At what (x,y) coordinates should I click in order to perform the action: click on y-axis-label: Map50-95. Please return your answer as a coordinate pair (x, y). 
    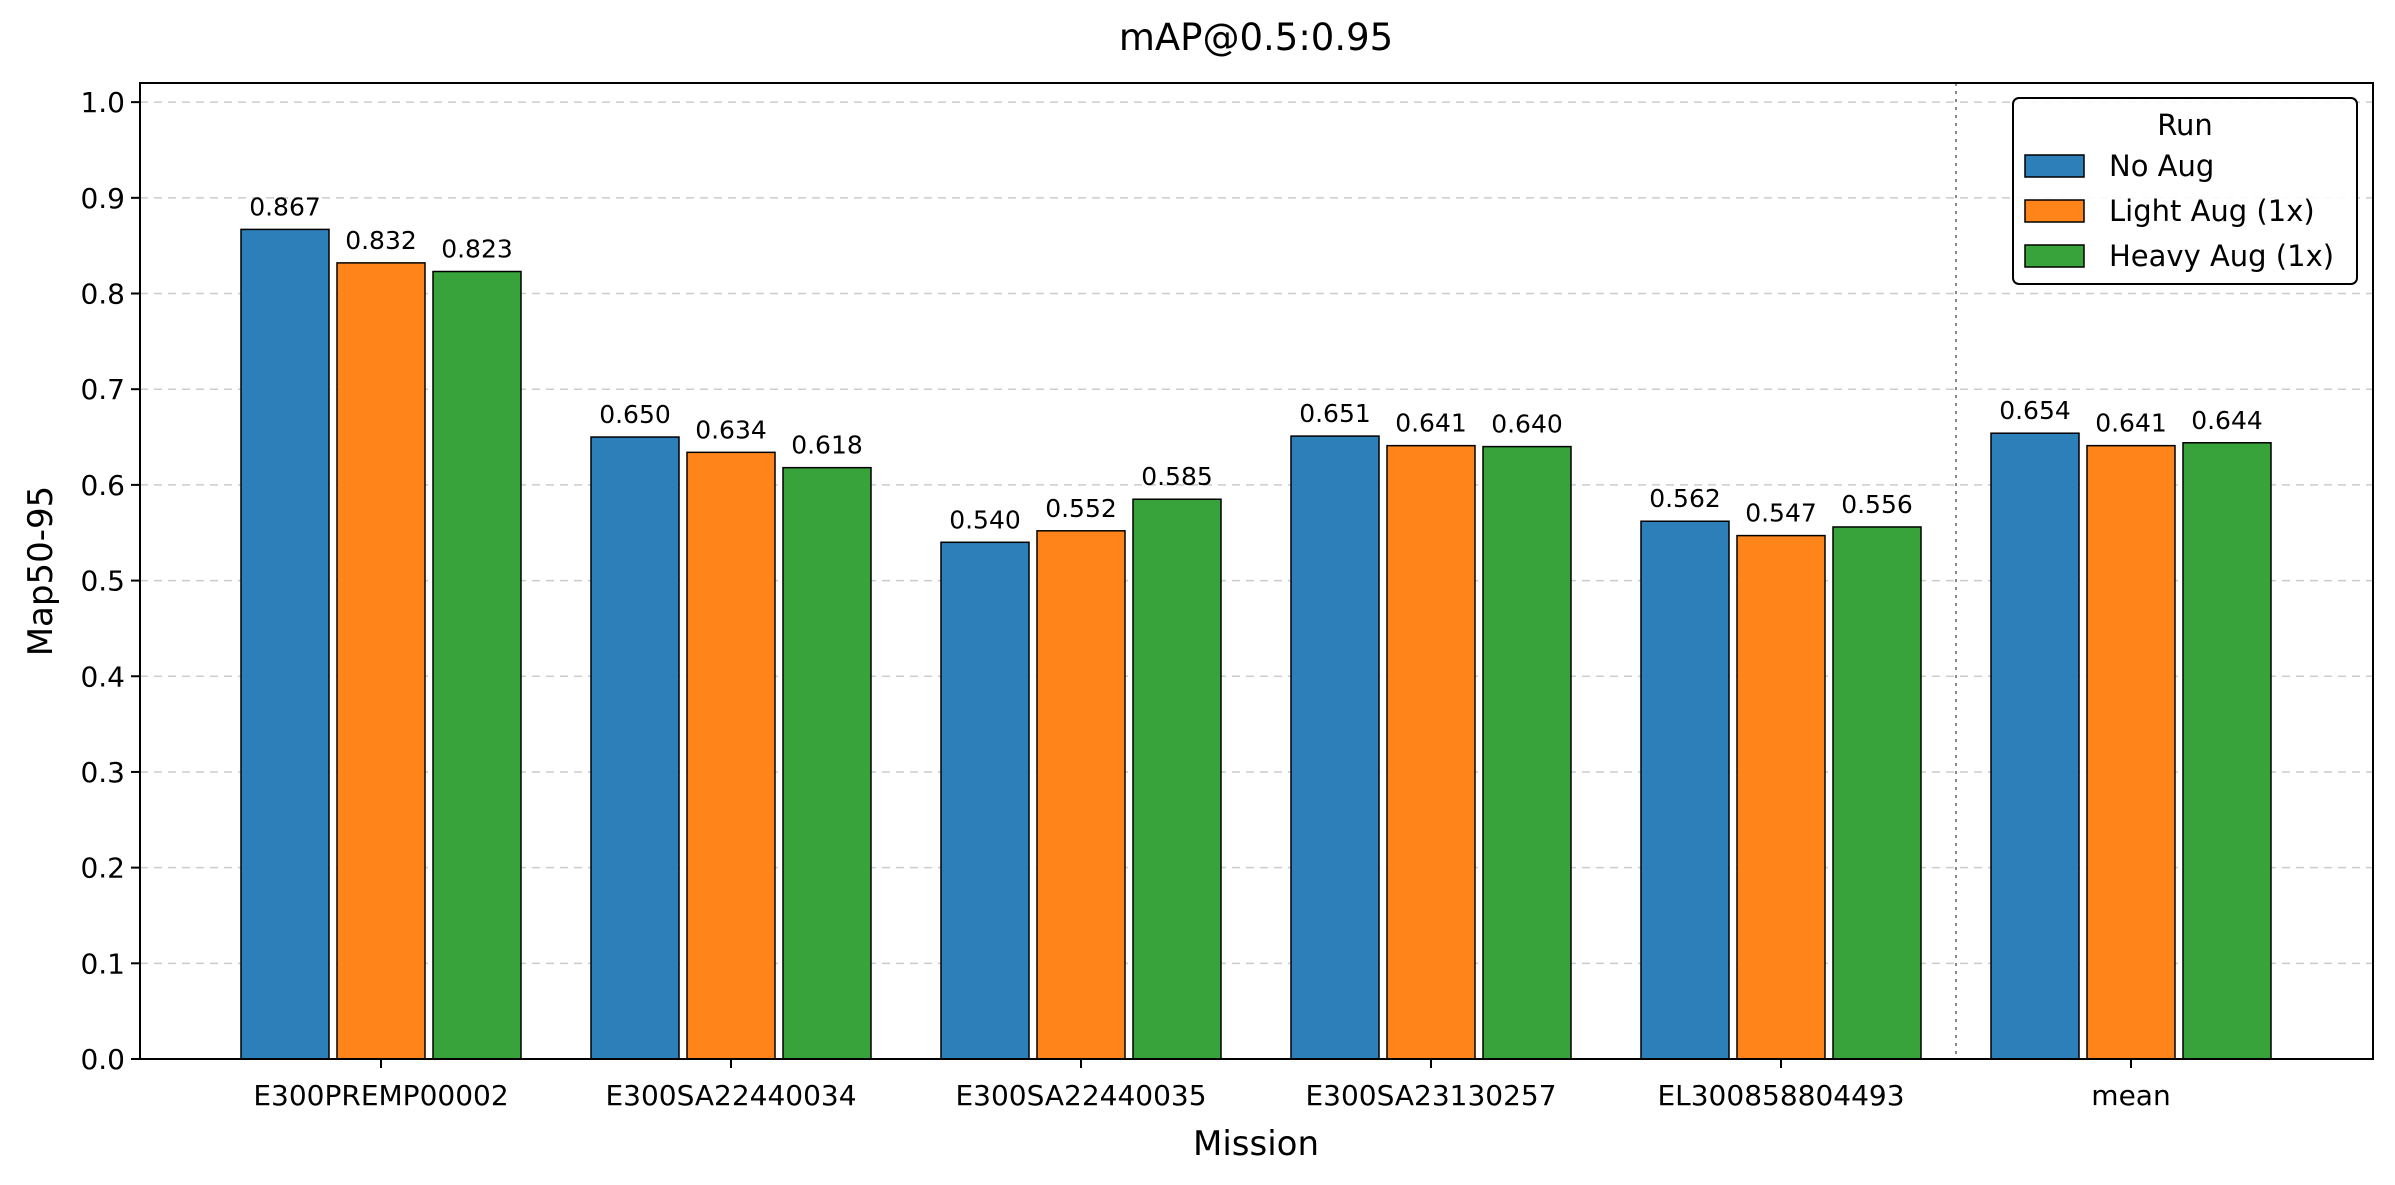
    Looking at the image, I should click on (41, 571).